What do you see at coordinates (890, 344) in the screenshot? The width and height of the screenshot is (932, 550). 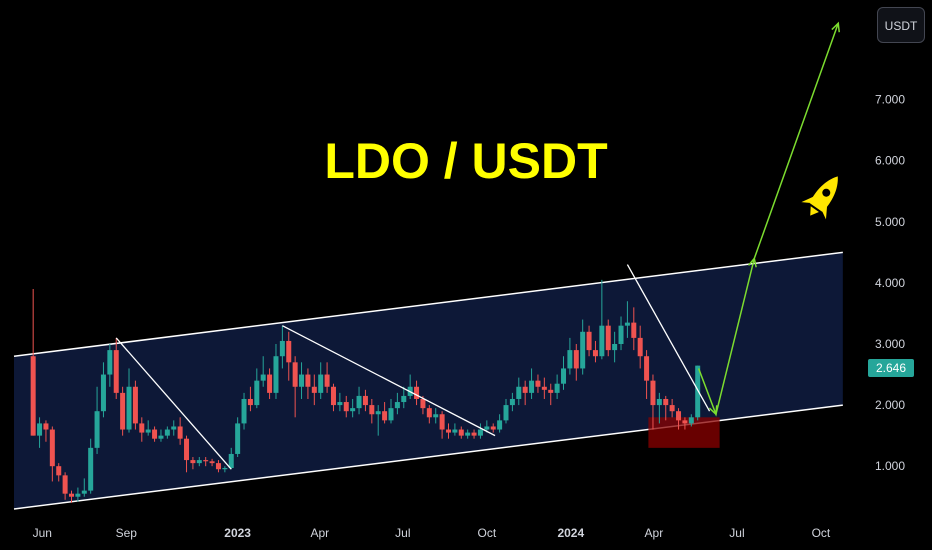 I see `y-tick-label: 3.000` at bounding box center [890, 344].